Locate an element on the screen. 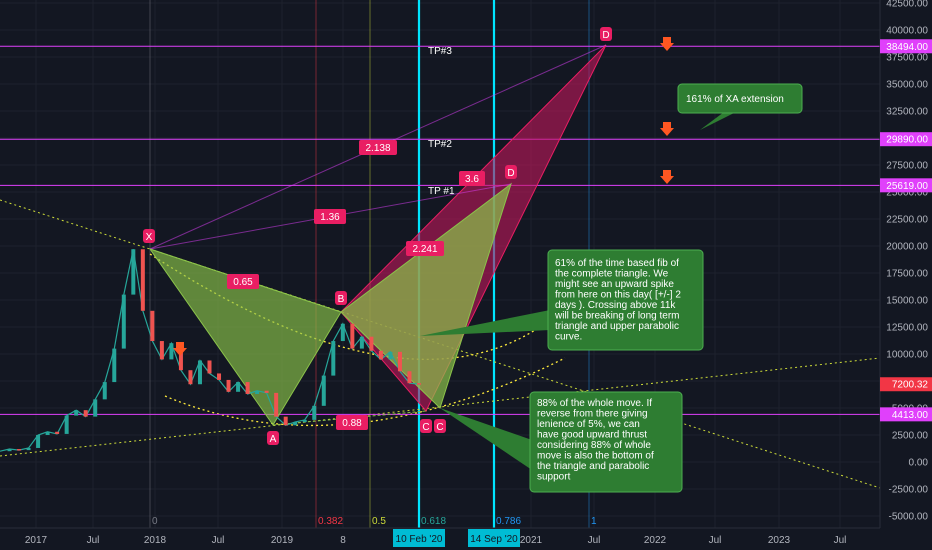 This screenshot has width=932, height=550. pattern-bcd-green-triangle is located at coordinates (426, 295).